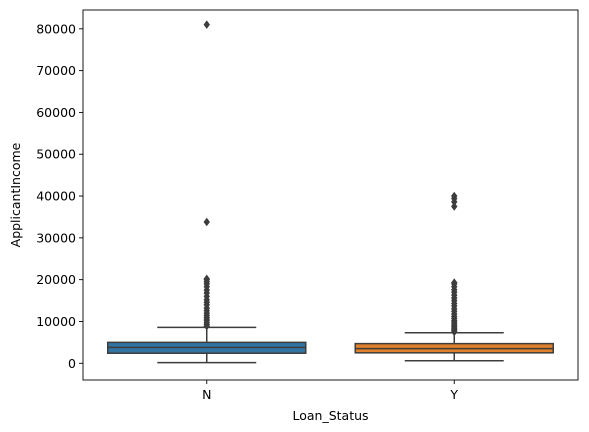  What do you see at coordinates (56, 70) in the screenshot?
I see `y-tick-label: 70000` at bounding box center [56, 70].